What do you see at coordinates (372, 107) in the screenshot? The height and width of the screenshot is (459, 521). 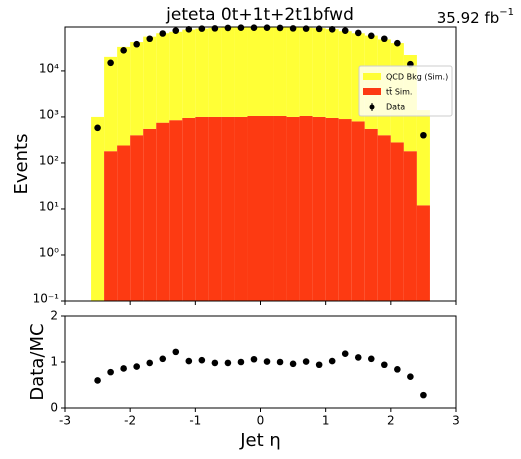 I see `legend-marker` at bounding box center [372, 107].